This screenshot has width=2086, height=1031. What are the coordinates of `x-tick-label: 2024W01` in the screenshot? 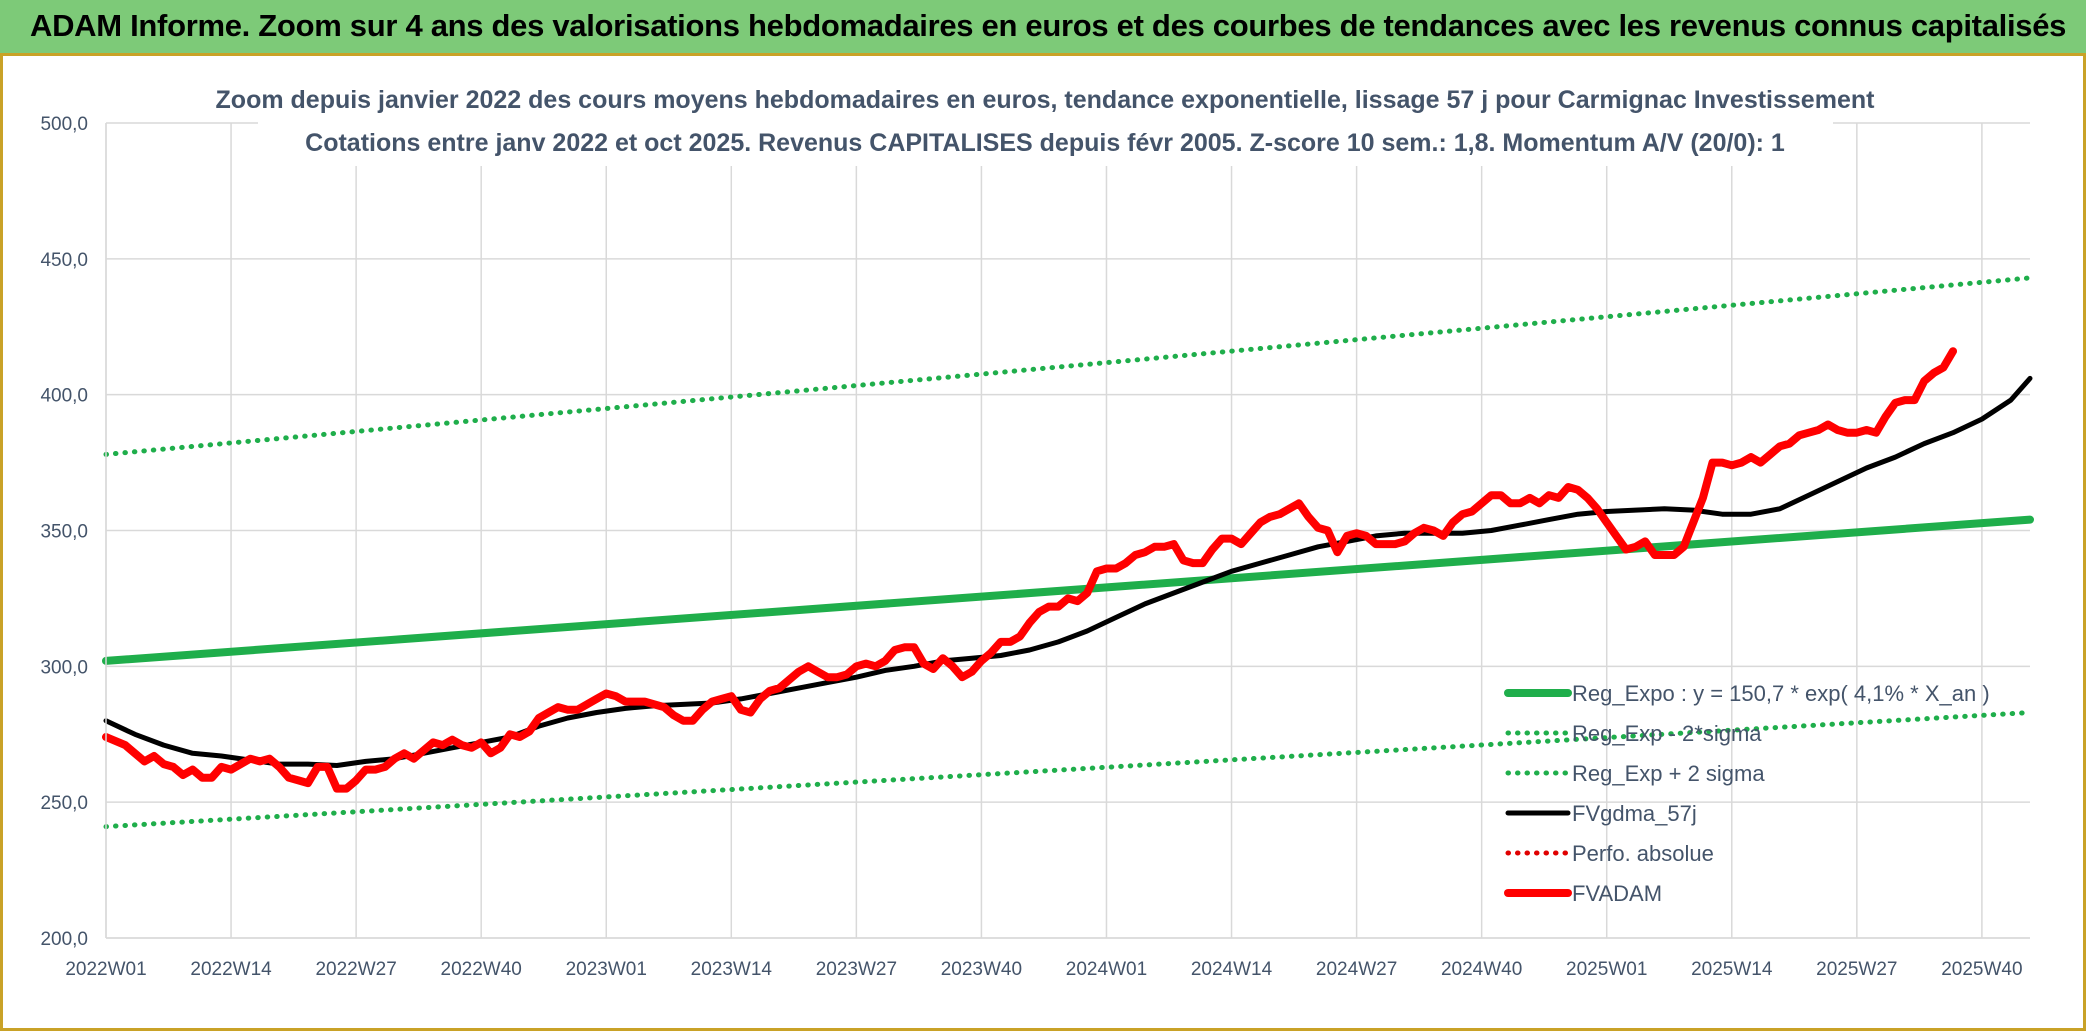 It's located at (1106, 969).